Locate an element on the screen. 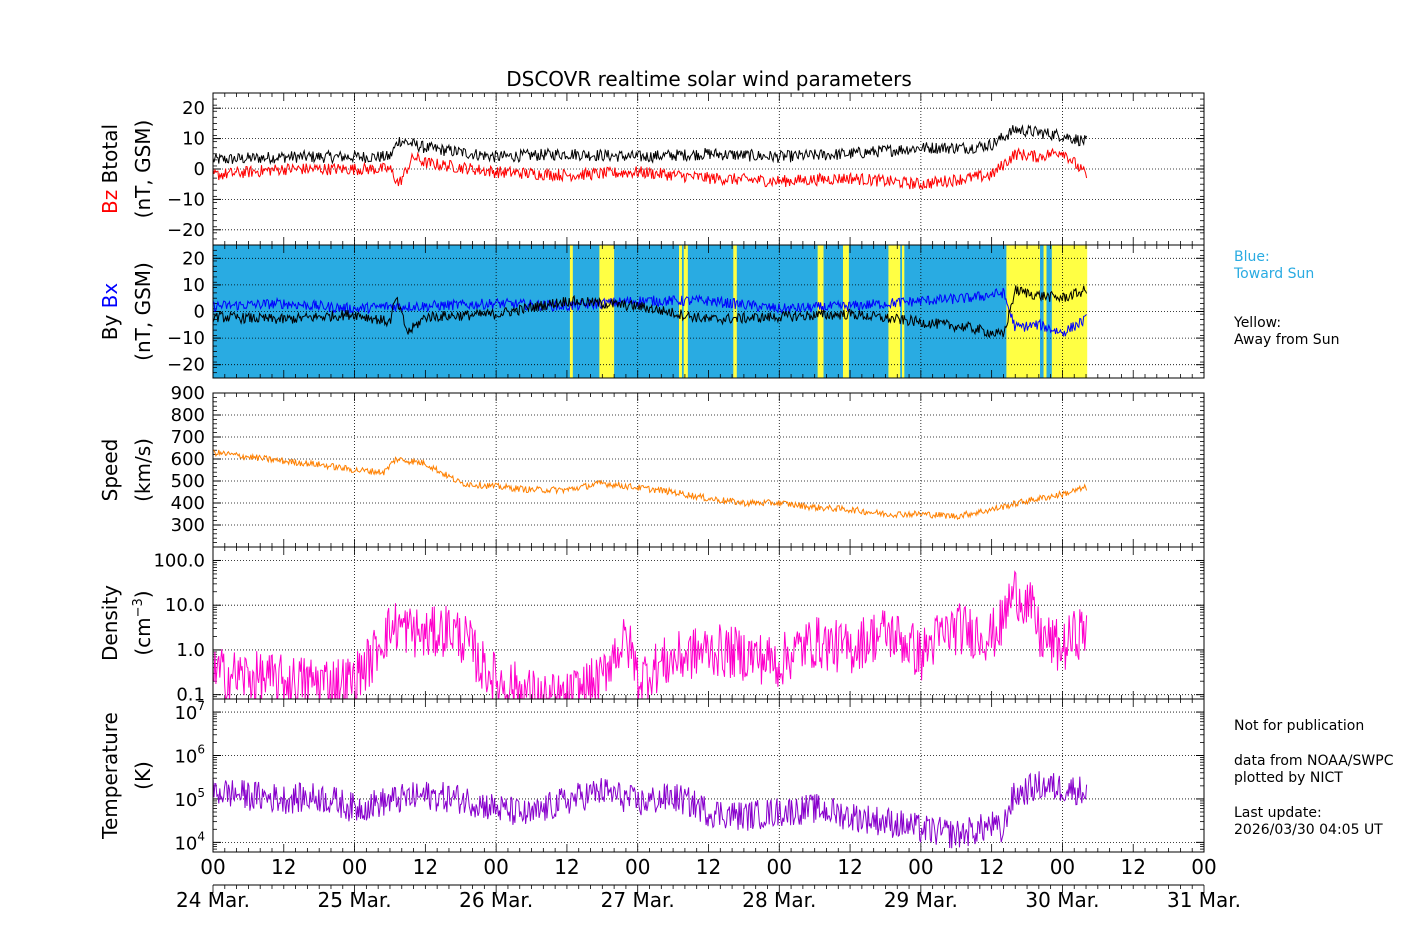  series-bx is located at coordinates (650, 312).